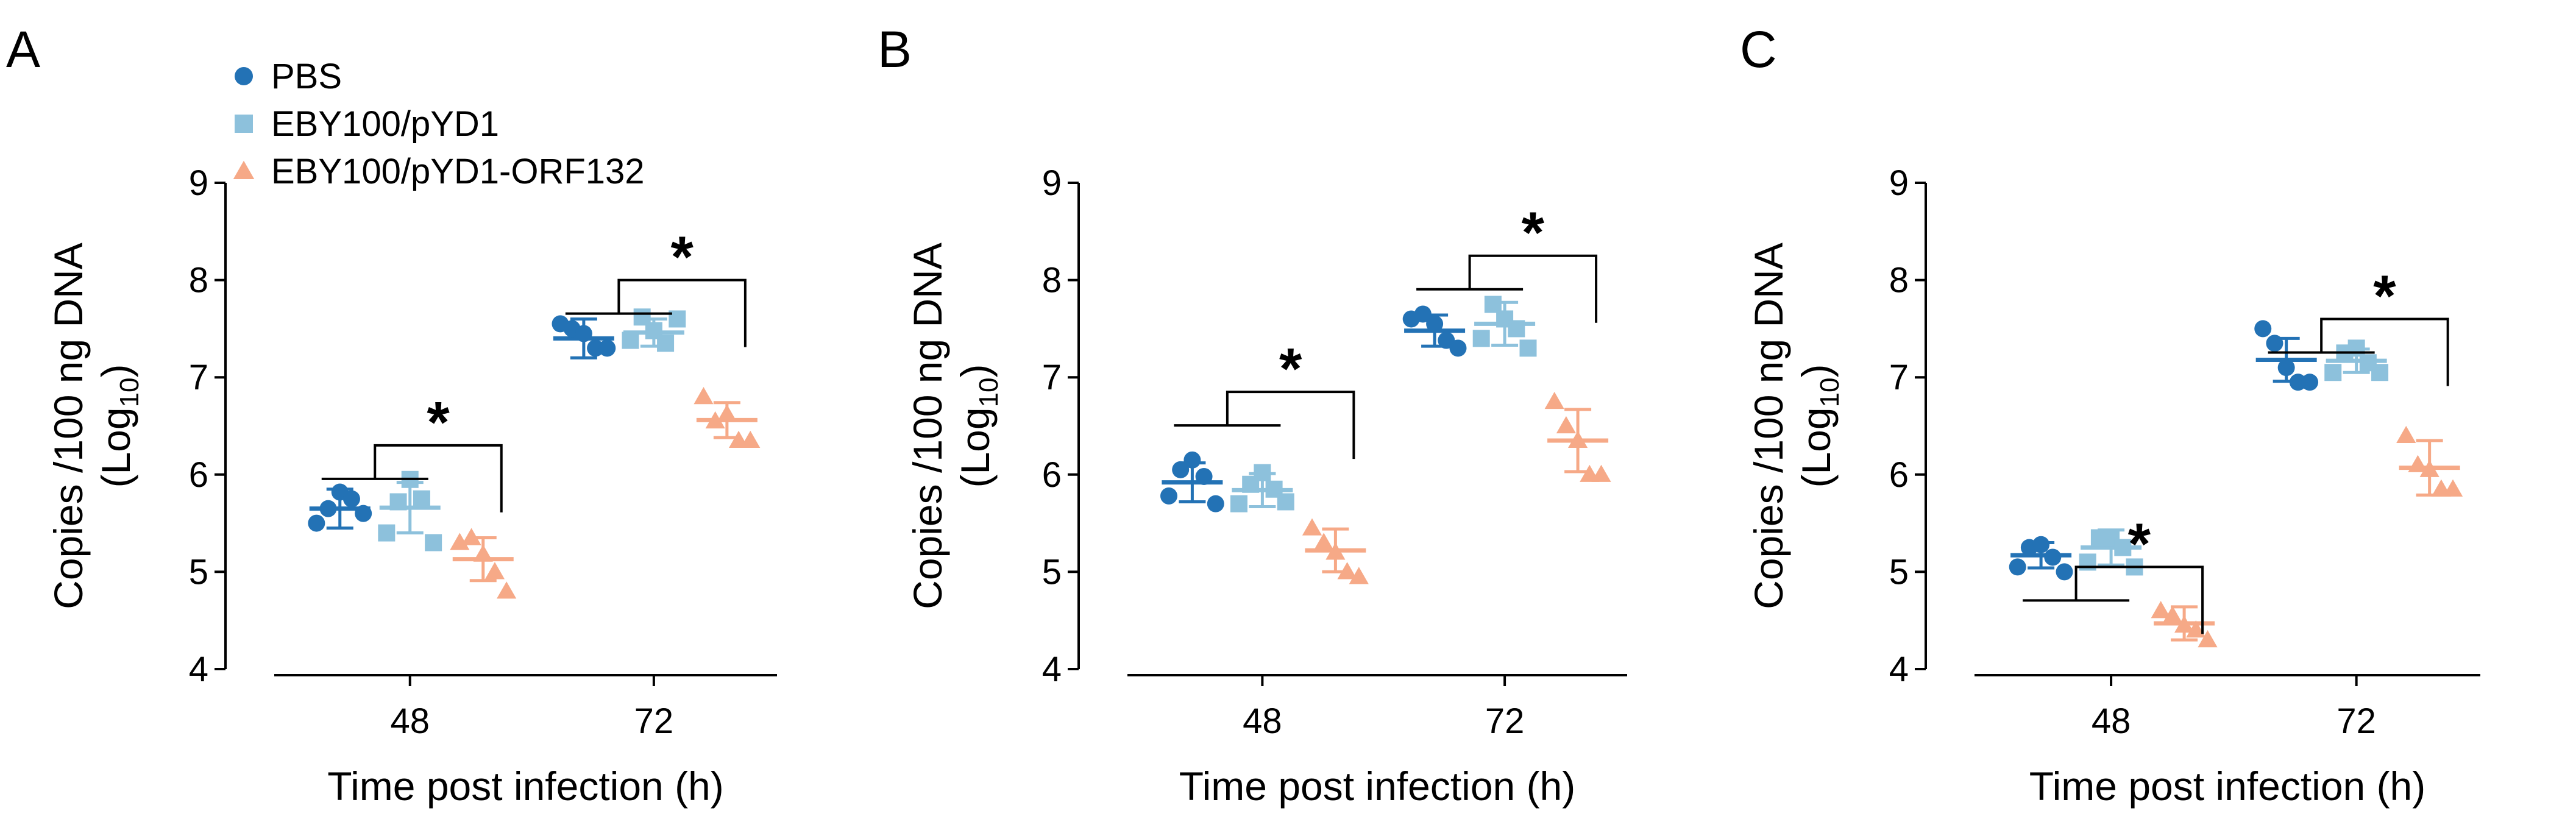  What do you see at coordinates (199, 572) in the screenshot?
I see `y-tick-label: 5` at bounding box center [199, 572].